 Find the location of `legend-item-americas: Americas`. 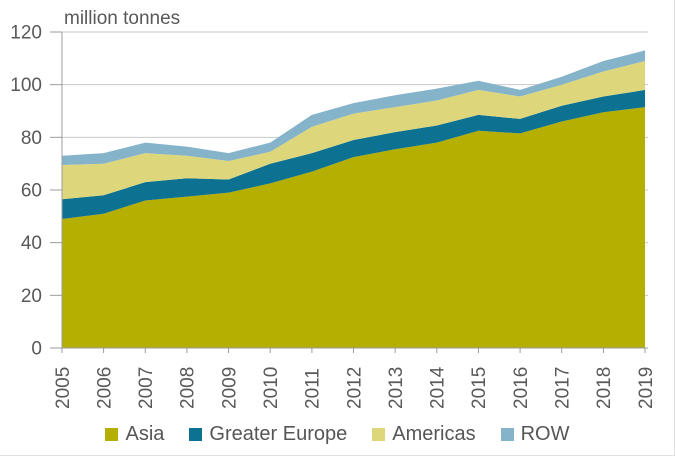

legend-item-americas: Americas is located at coordinates (424, 434).